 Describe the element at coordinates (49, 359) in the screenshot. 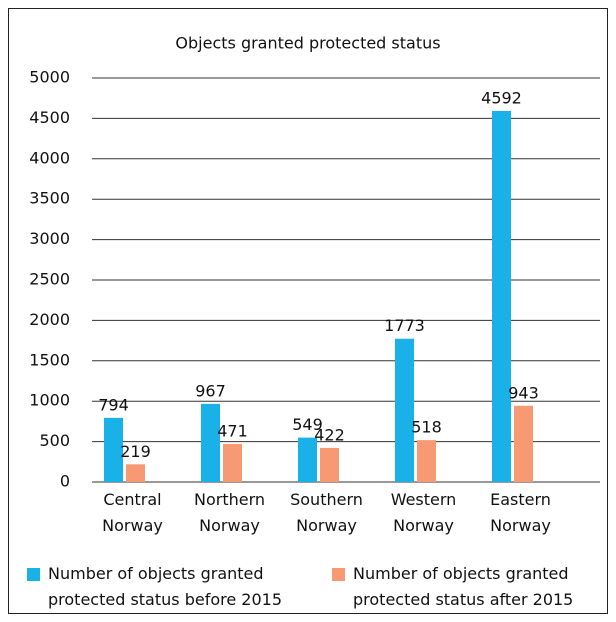

I see `y-tick-label: 1500` at that location.